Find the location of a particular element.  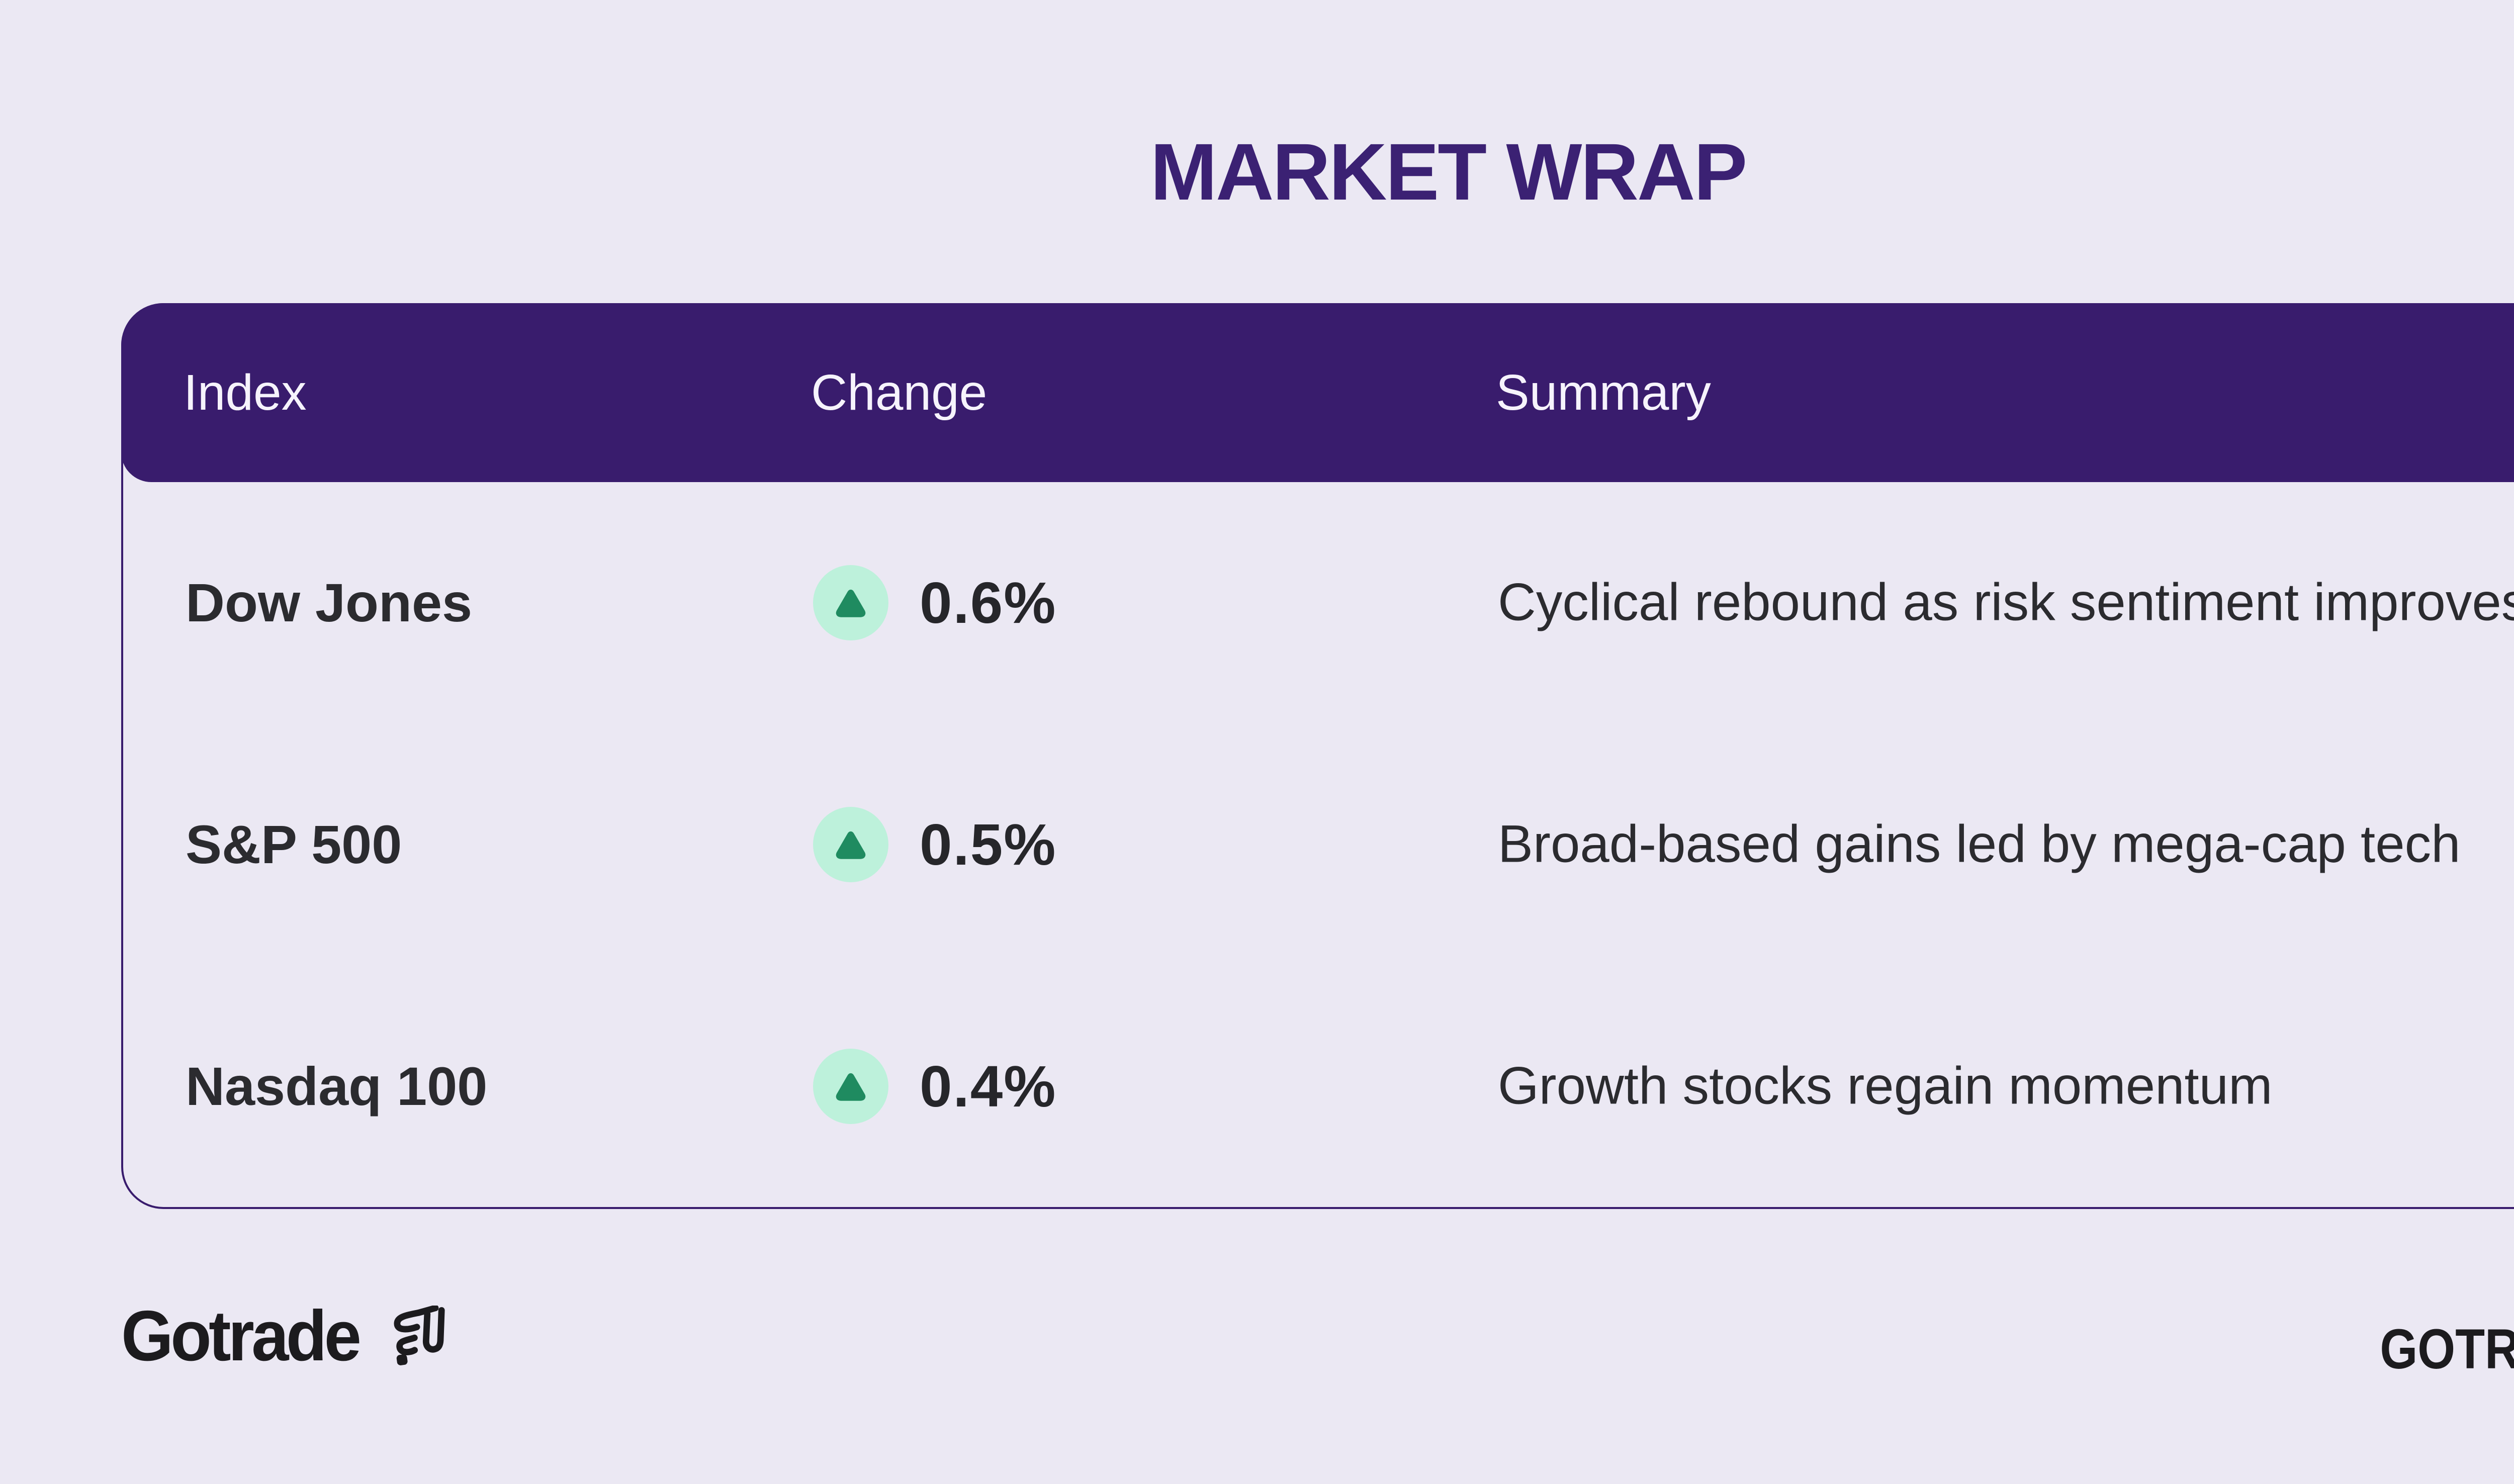

column-header-summary: Summary is located at coordinates (1603, 392).